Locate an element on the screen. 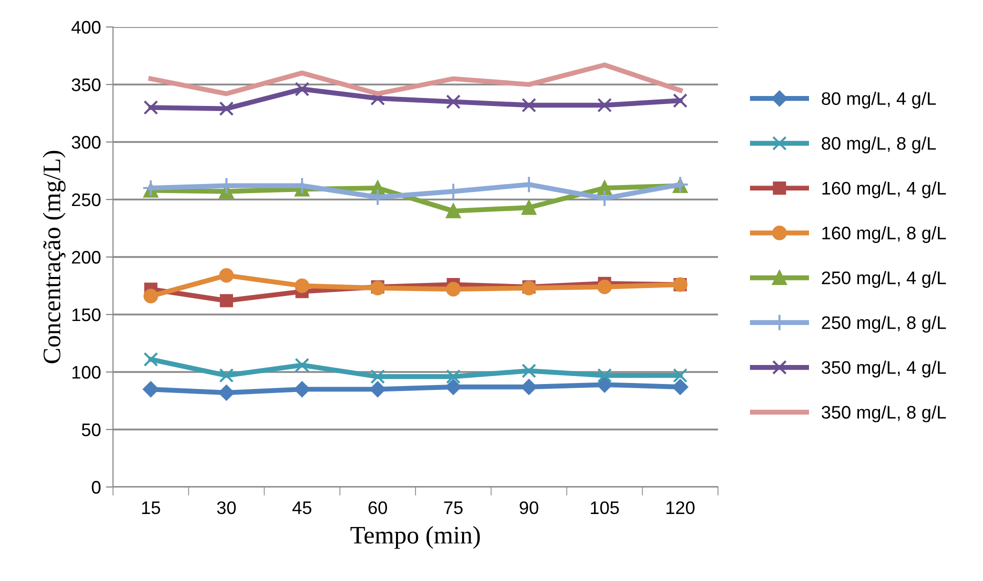  x-tick-label: 45 is located at coordinates (302, 508).